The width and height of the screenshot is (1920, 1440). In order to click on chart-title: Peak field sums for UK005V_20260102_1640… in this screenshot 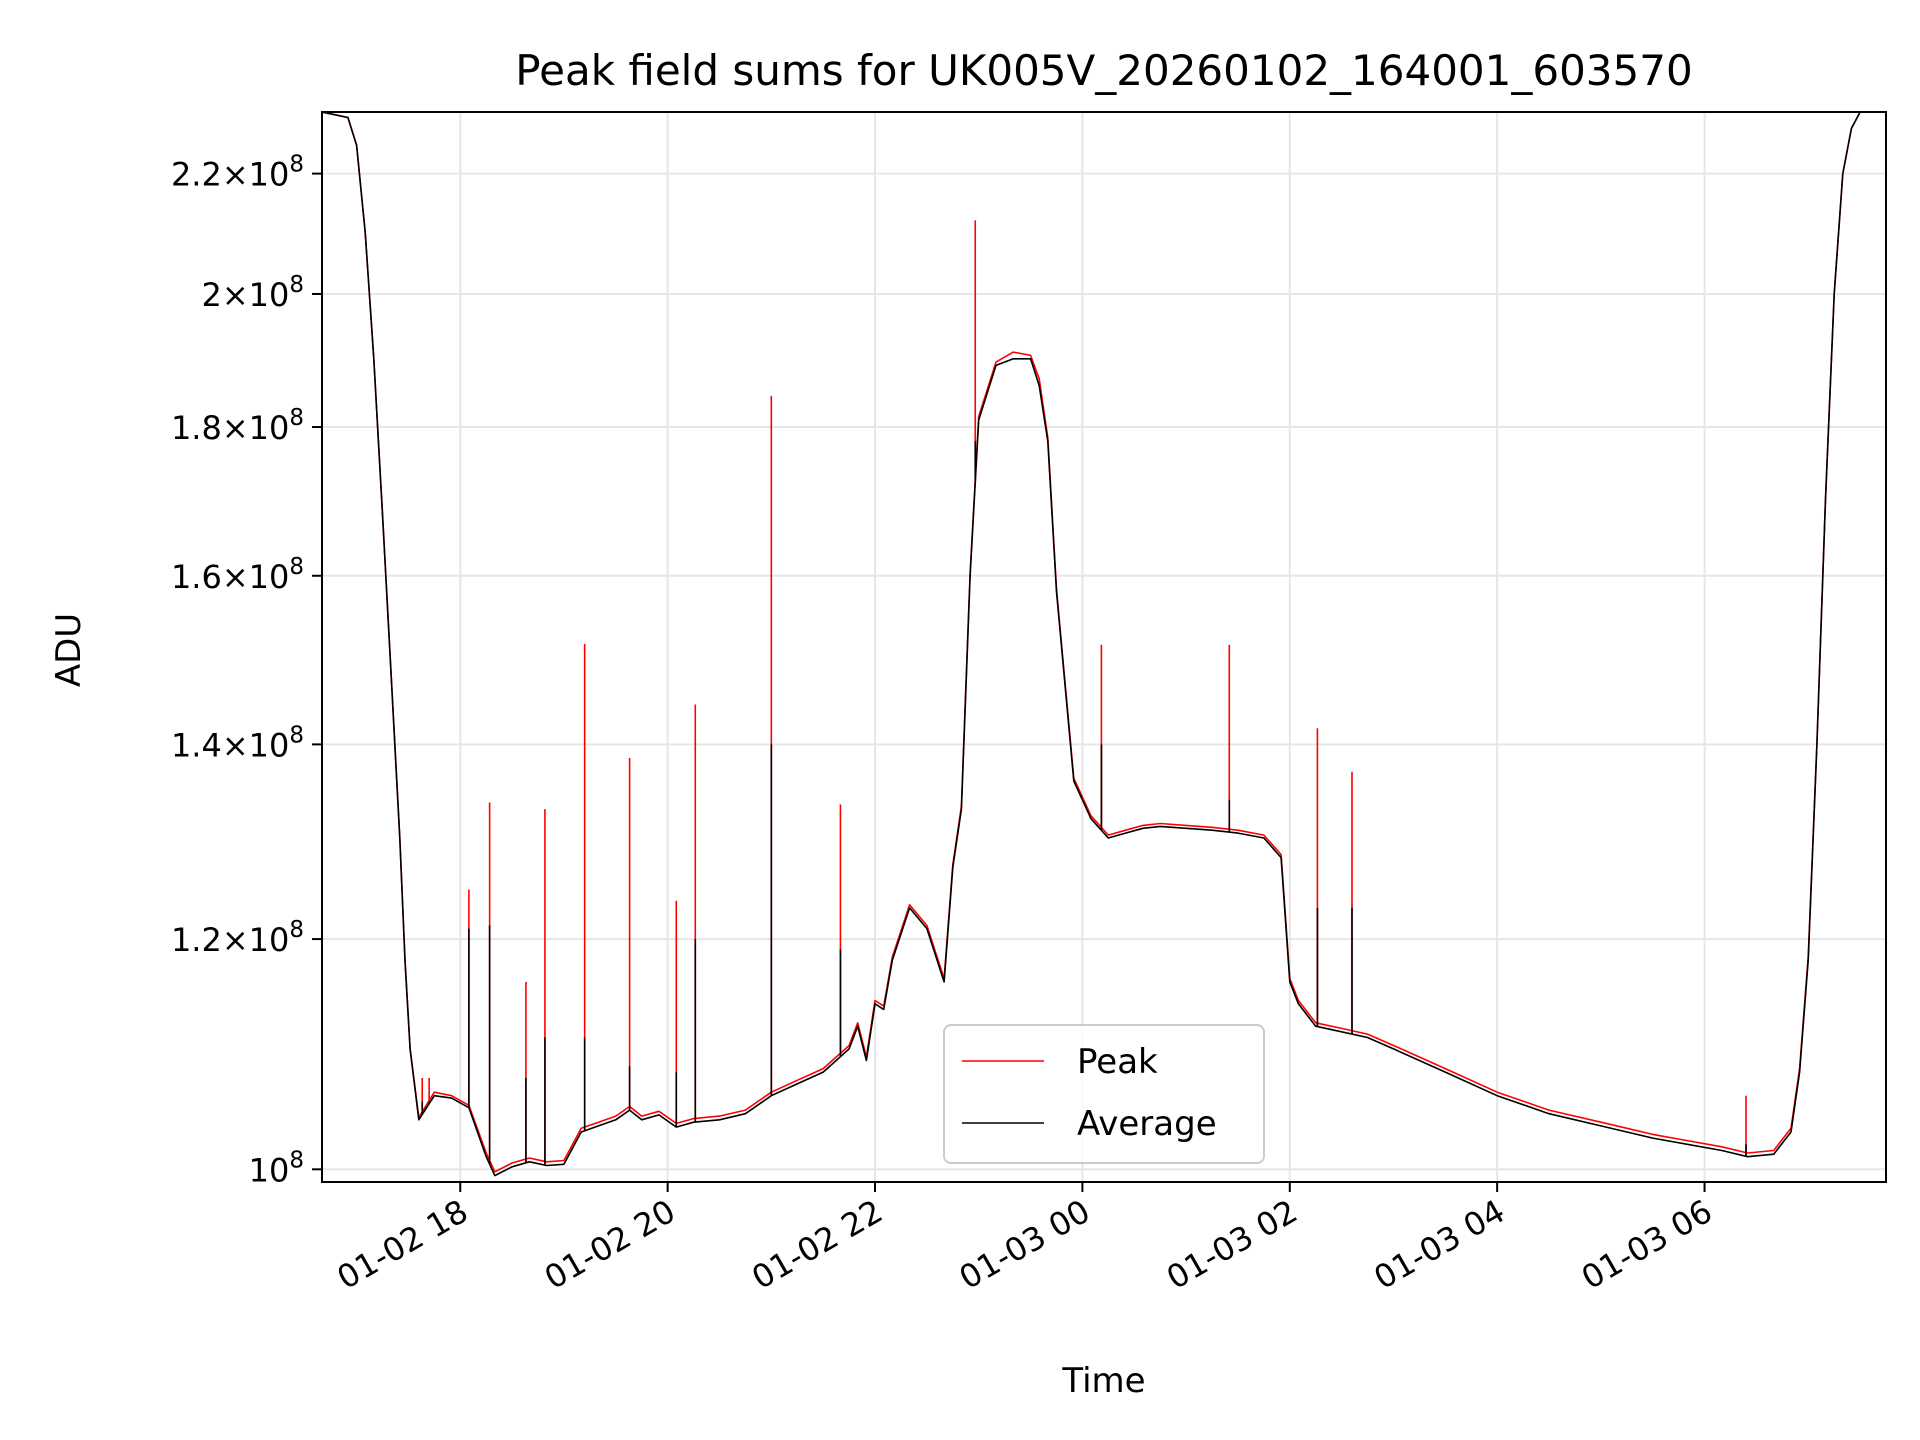, I will do `click(1103, 70)`.